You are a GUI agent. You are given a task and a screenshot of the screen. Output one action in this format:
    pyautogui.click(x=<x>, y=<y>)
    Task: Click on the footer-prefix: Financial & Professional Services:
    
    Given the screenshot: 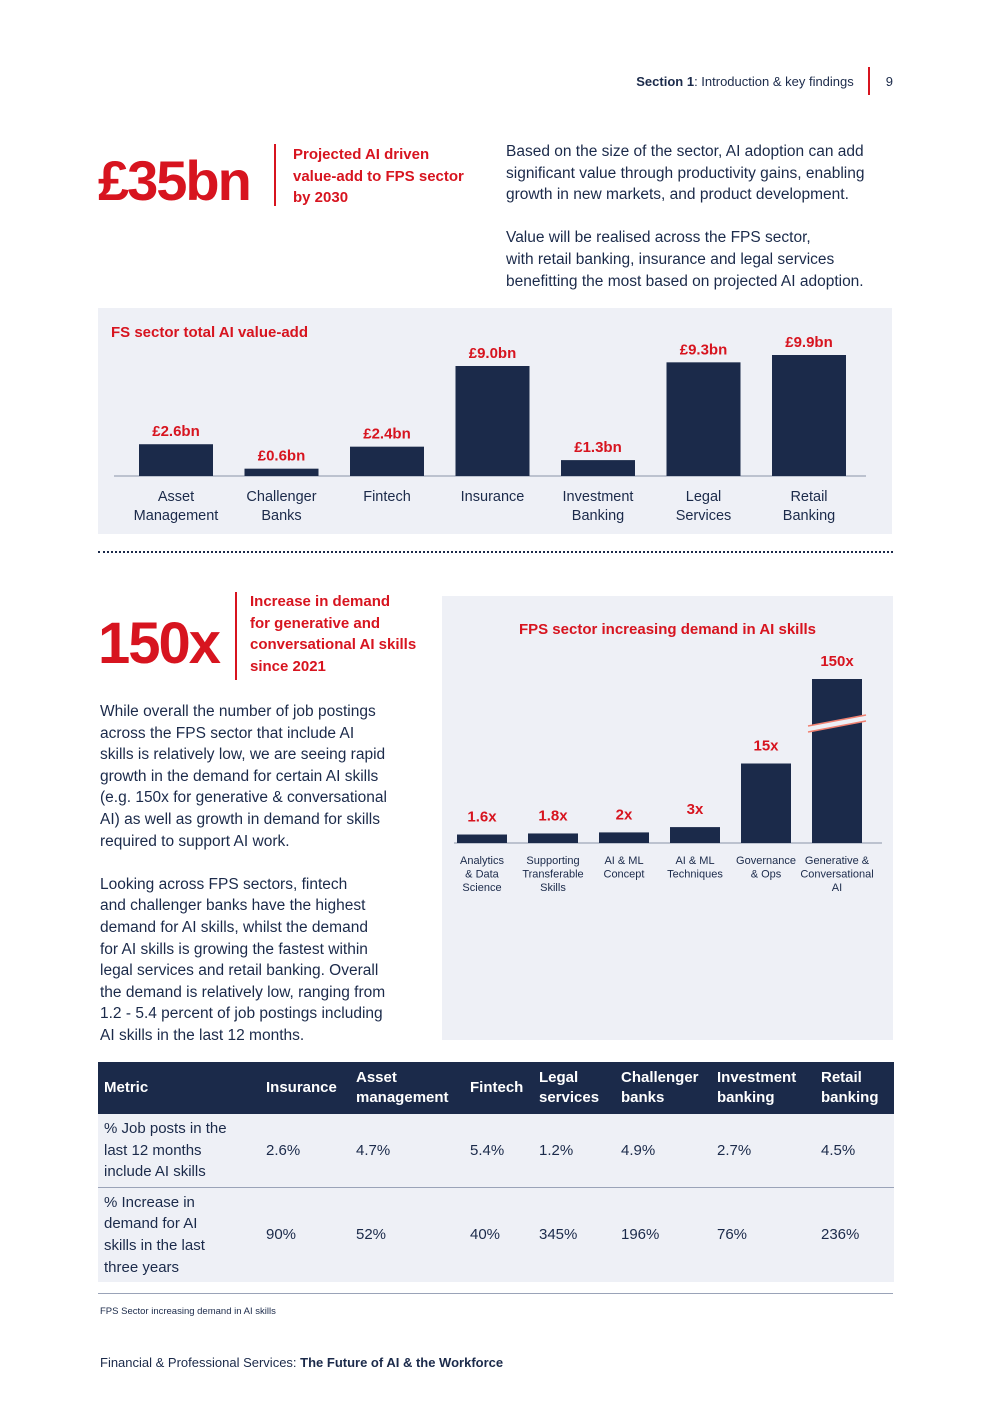 What is the action you would take?
    pyautogui.click(x=200, y=1362)
    